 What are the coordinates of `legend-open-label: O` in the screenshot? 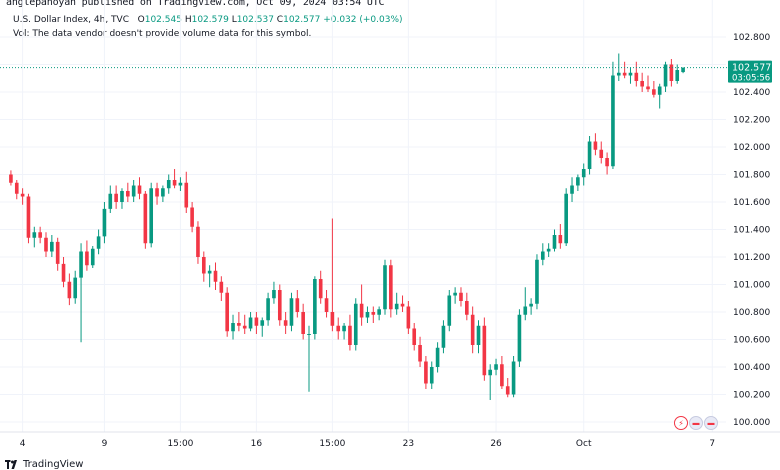 It's located at (141, 20).